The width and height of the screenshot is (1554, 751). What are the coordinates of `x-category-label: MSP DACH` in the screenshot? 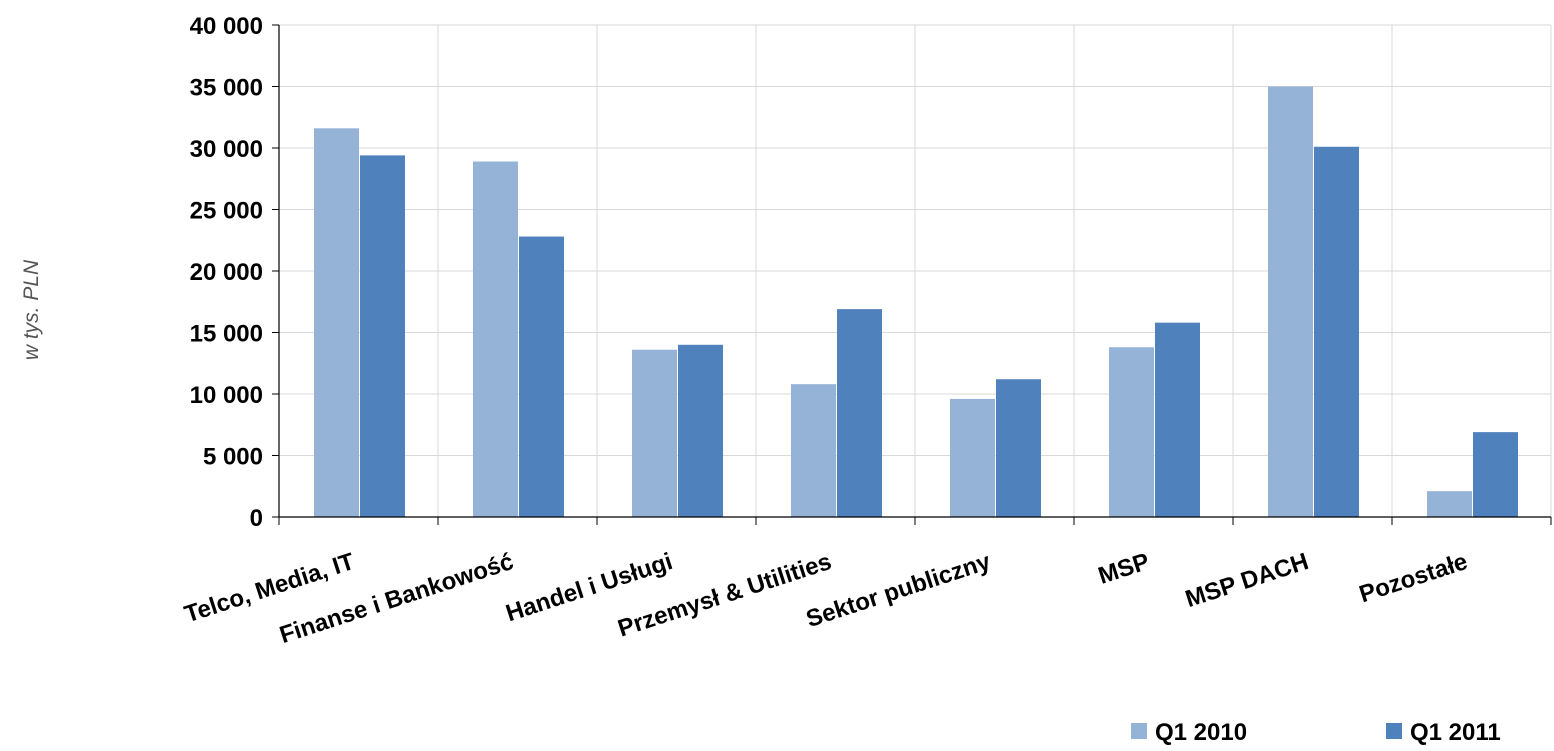 It's located at (1247, 580).